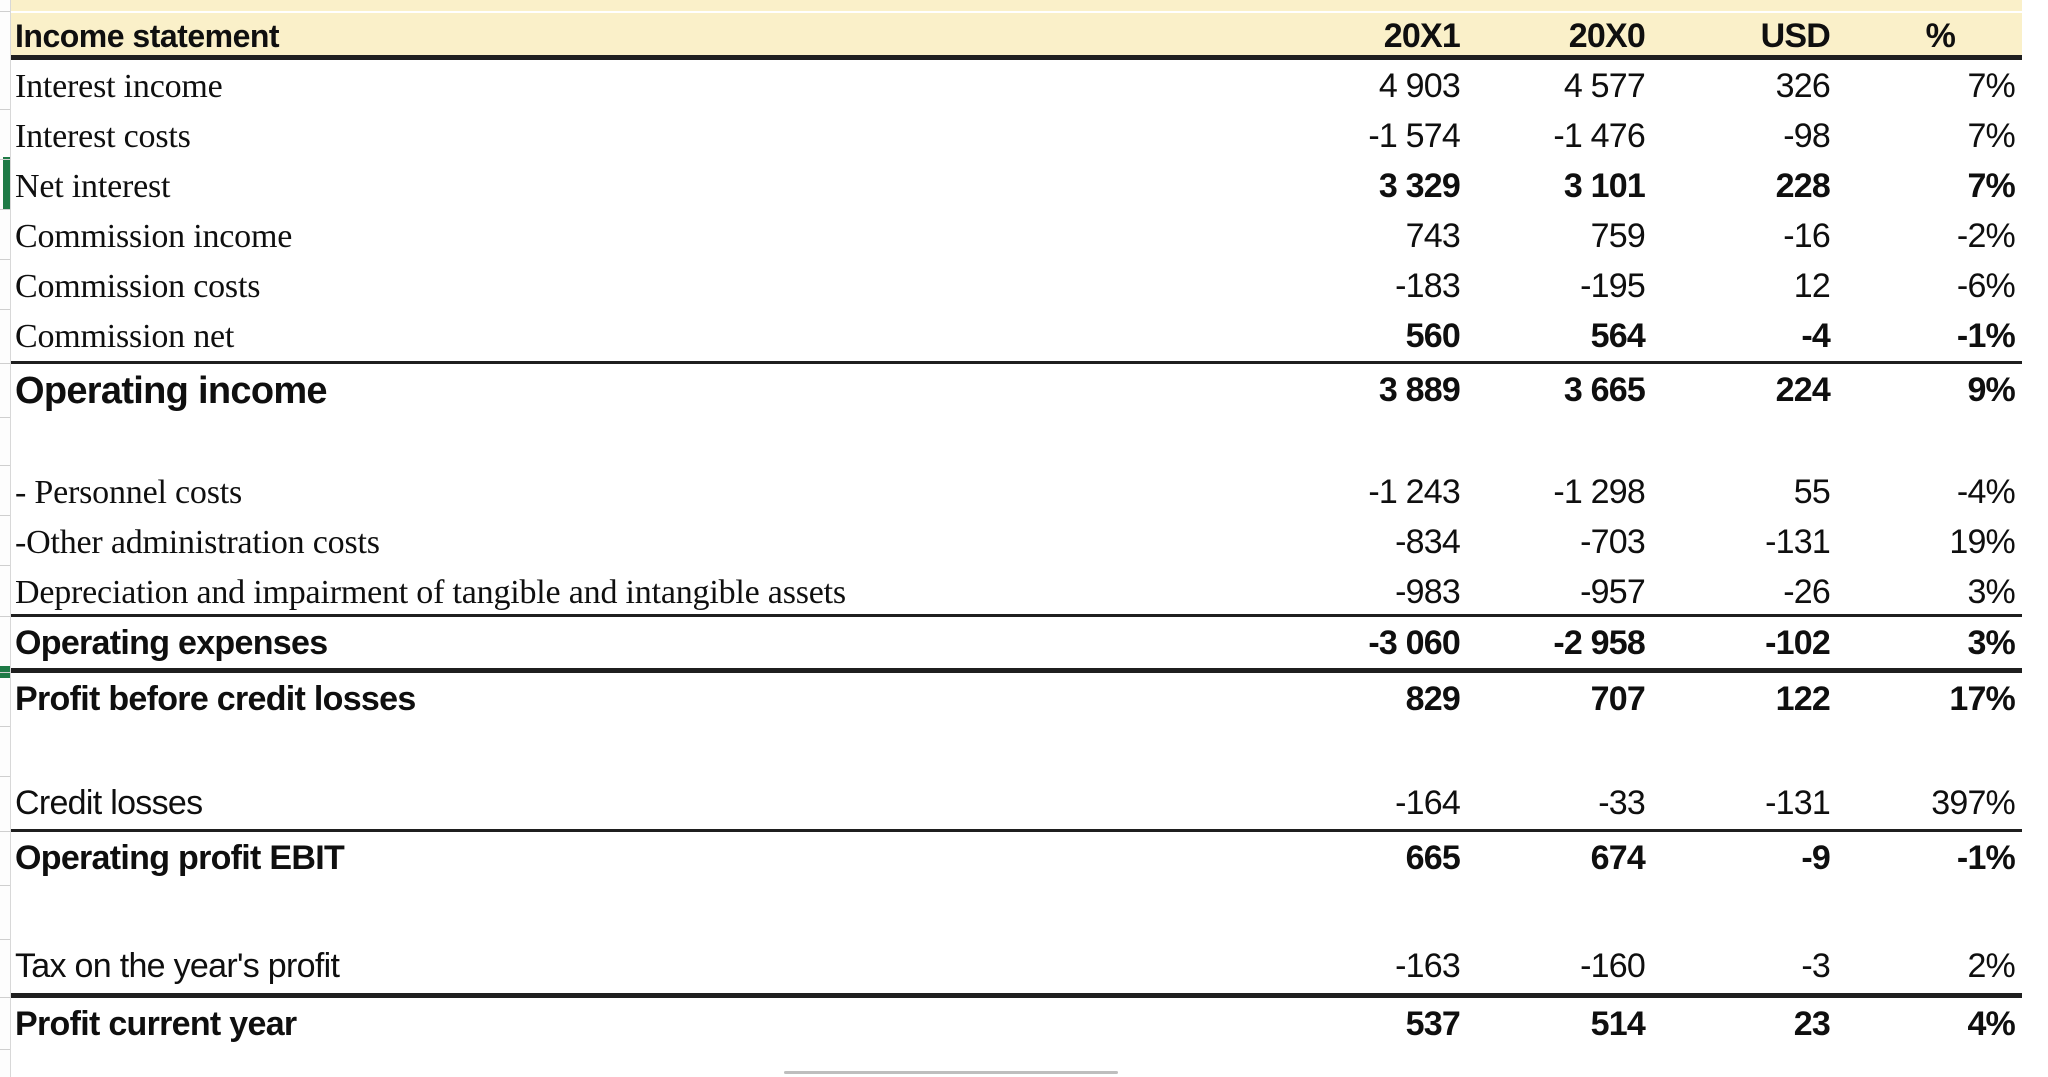  Describe the element at coordinates (1618, 236) in the screenshot. I see `cell-commission-income-20x0: 759` at that location.